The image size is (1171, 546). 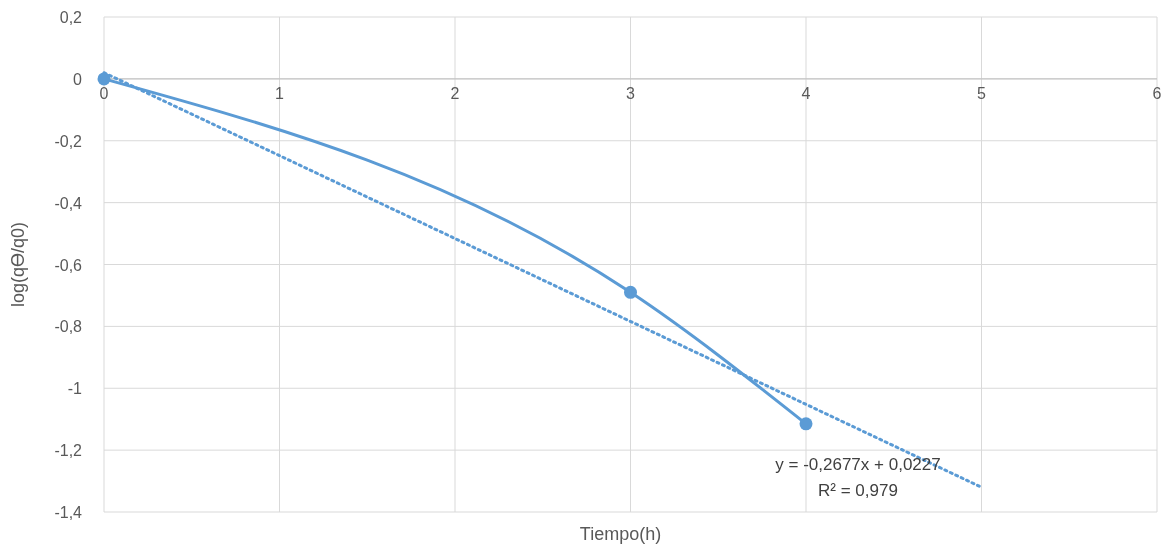 I want to click on y-tick-label: -0,6, so click(x=68, y=265).